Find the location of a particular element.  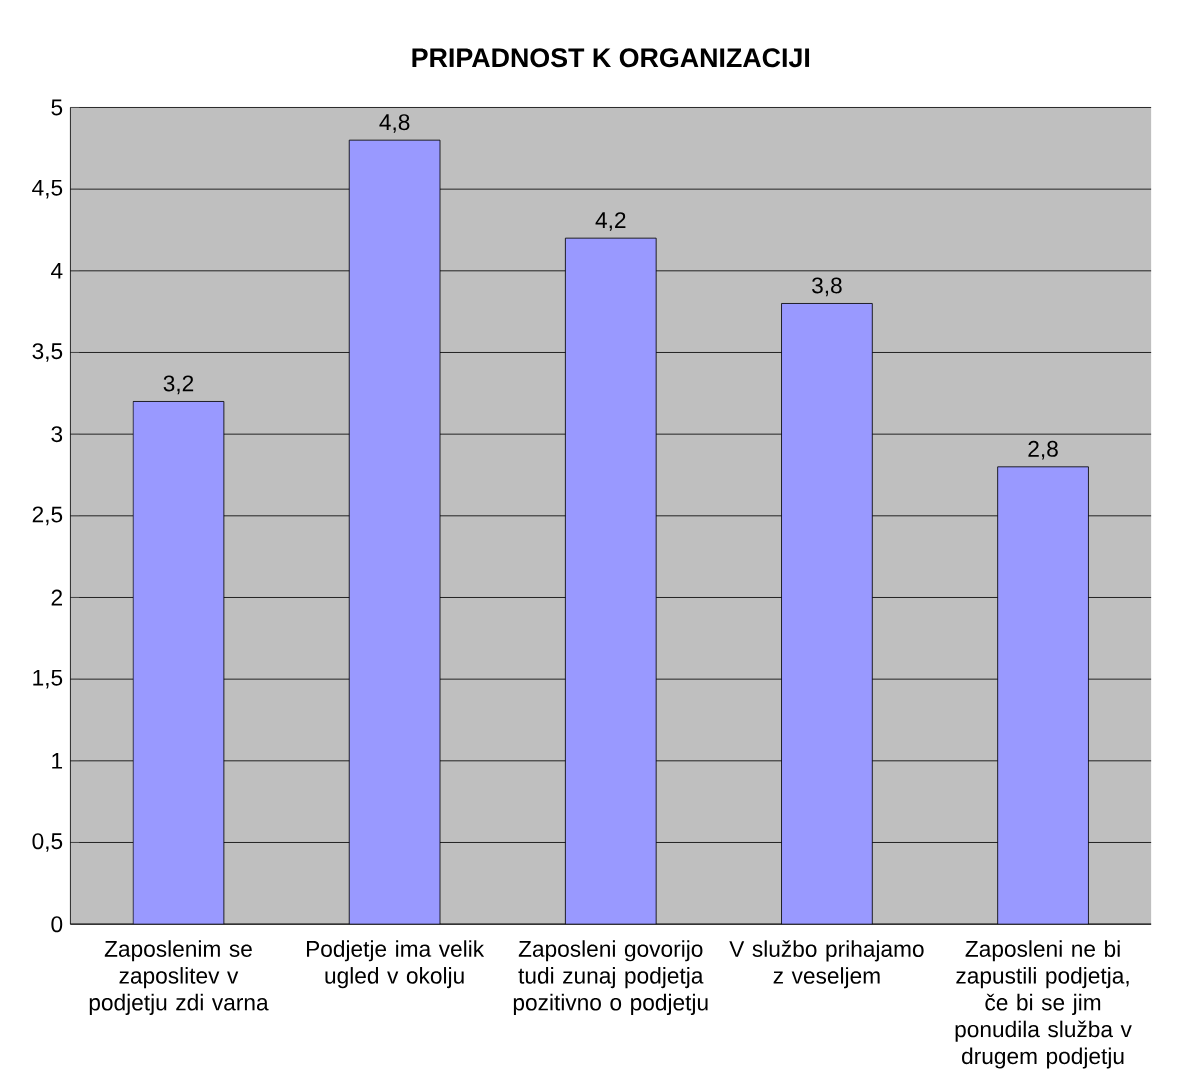

chart-title: PRIPADNOST K ORGANIZACIJI is located at coordinates (611, 58).